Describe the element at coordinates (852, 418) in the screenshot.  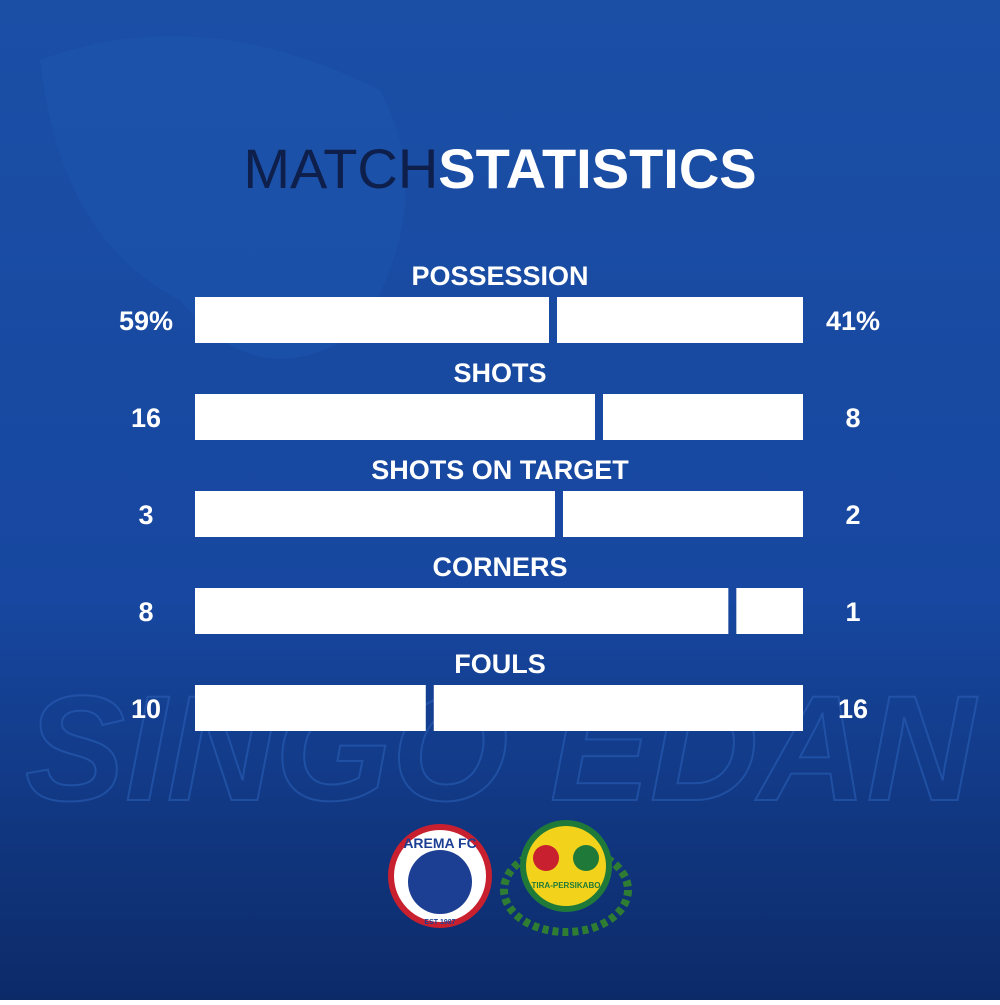
I see `away-value: 8` at that location.